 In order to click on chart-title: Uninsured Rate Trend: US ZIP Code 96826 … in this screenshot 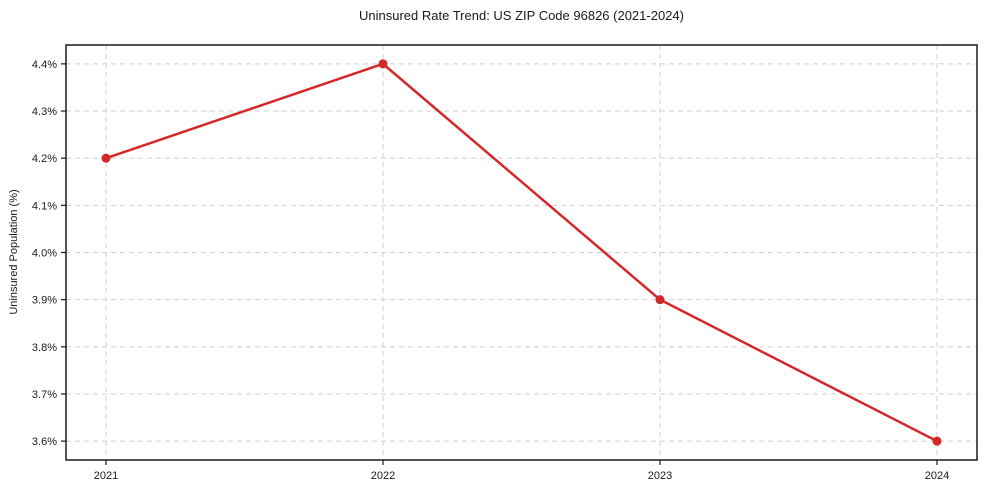, I will do `click(521, 15)`.